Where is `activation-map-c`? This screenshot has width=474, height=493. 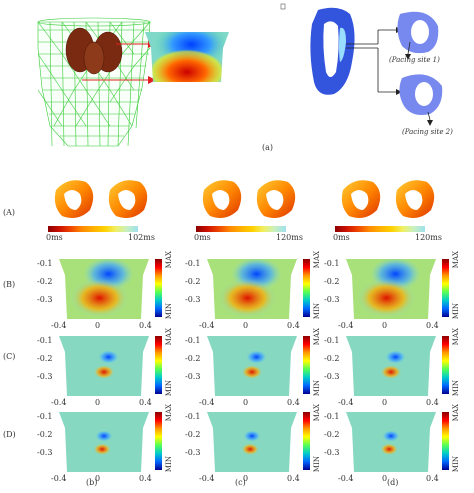
activation-map-c is located at coordinates (249, 199).